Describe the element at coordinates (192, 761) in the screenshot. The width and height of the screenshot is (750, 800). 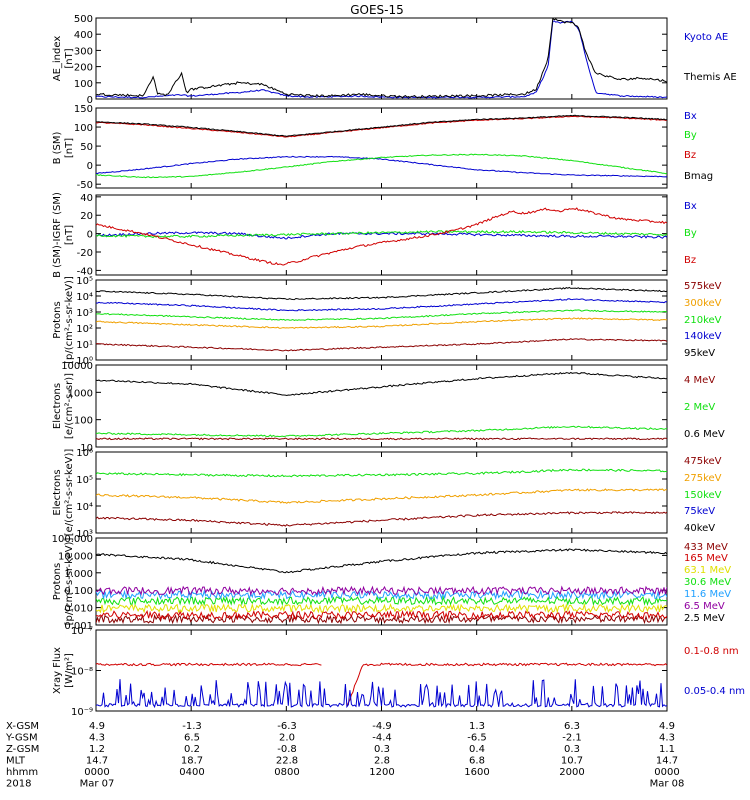
I see `ephemeris-value: 18.7` at that location.